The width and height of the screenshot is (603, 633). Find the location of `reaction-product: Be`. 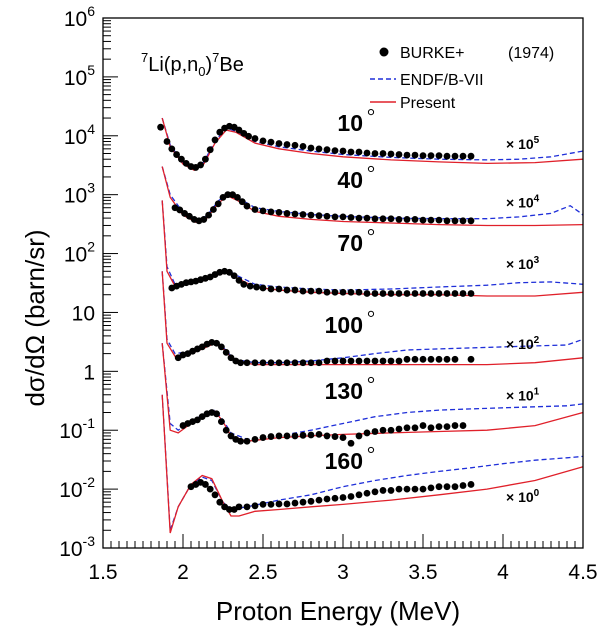

reaction-product: Be is located at coordinates (231, 65).